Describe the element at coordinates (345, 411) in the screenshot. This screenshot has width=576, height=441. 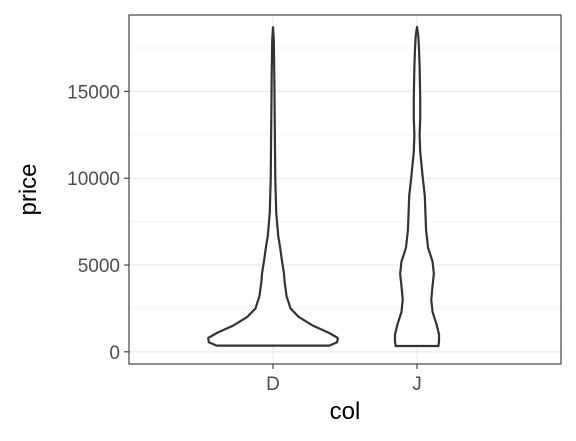
I see `x-axis-title: col` at that location.